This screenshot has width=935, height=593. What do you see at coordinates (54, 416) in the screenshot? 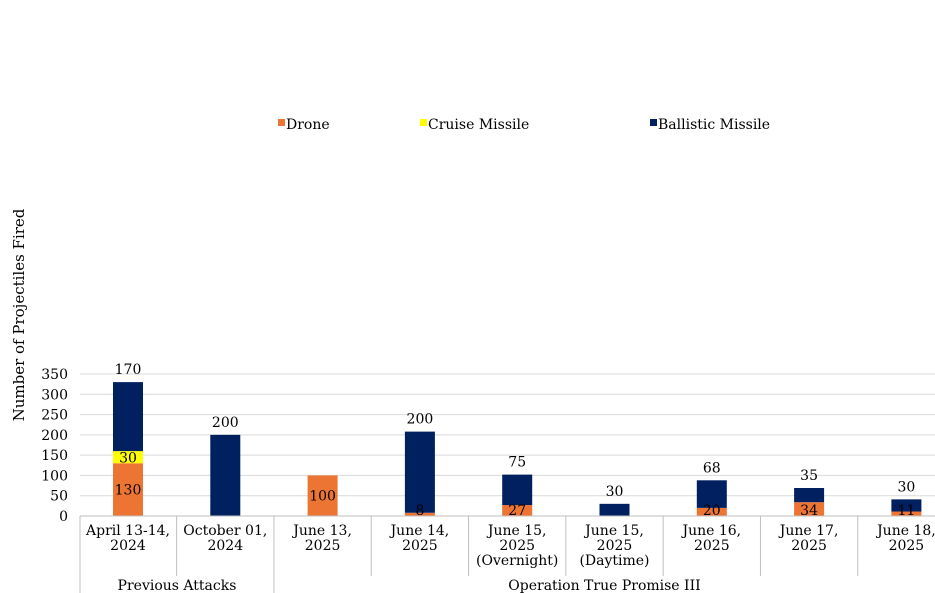
I see `y-tick-label: 250` at bounding box center [54, 416].